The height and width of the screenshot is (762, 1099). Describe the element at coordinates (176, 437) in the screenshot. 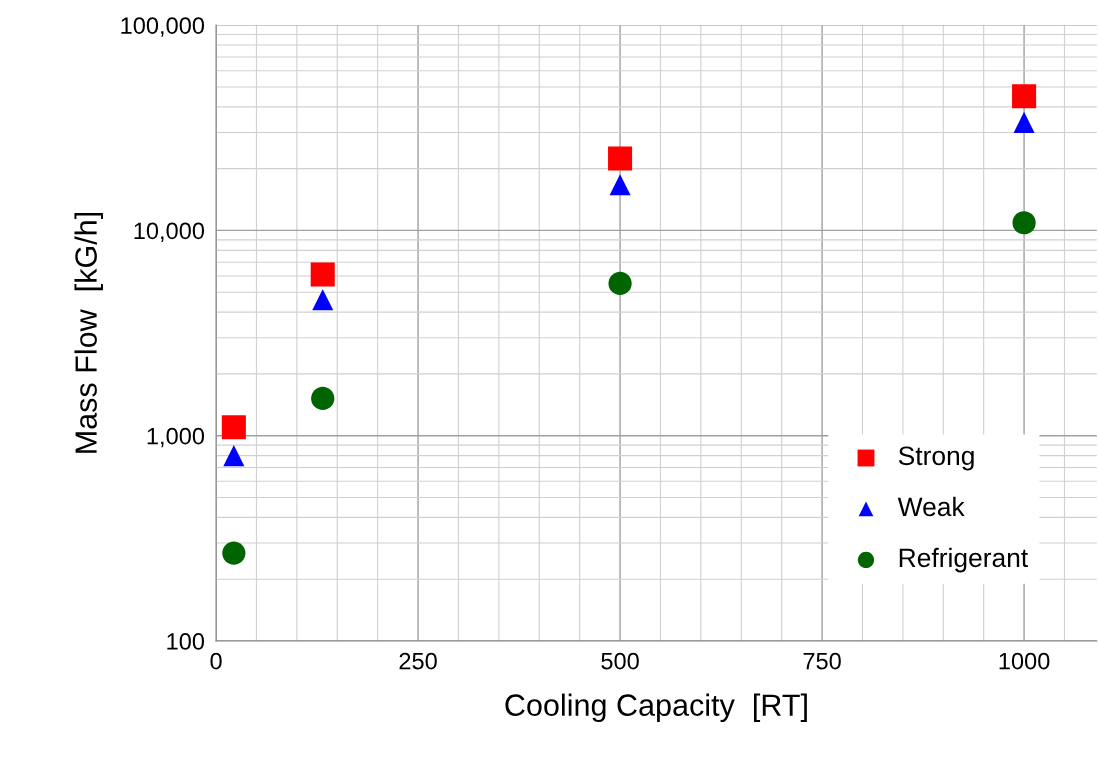

I see `y-tick-label: 1,000` at that location.